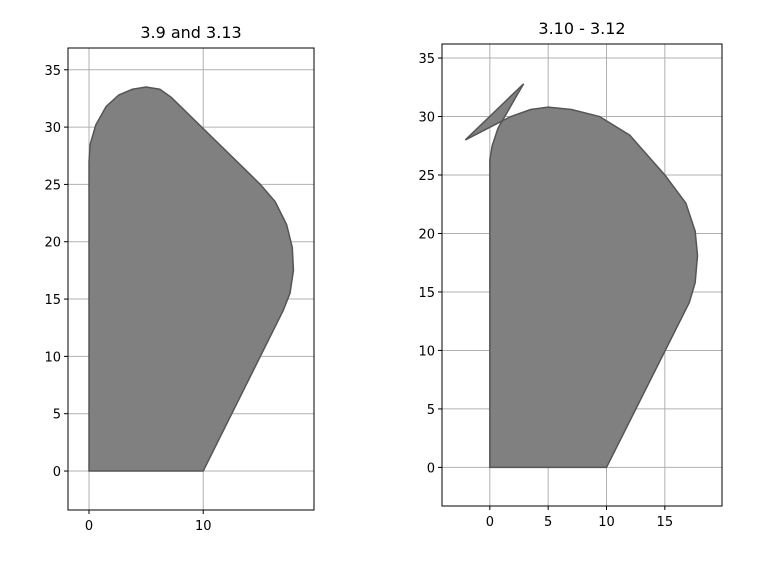 The width and height of the screenshot is (769, 566). I want to click on x-tick-label: 5, so click(548, 522).